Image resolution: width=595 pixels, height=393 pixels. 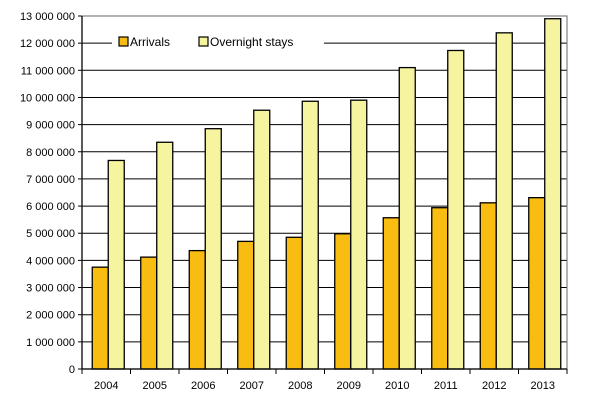 What do you see at coordinates (349, 386) in the screenshot?
I see `x-tick-label: 2009` at bounding box center [349, 386].